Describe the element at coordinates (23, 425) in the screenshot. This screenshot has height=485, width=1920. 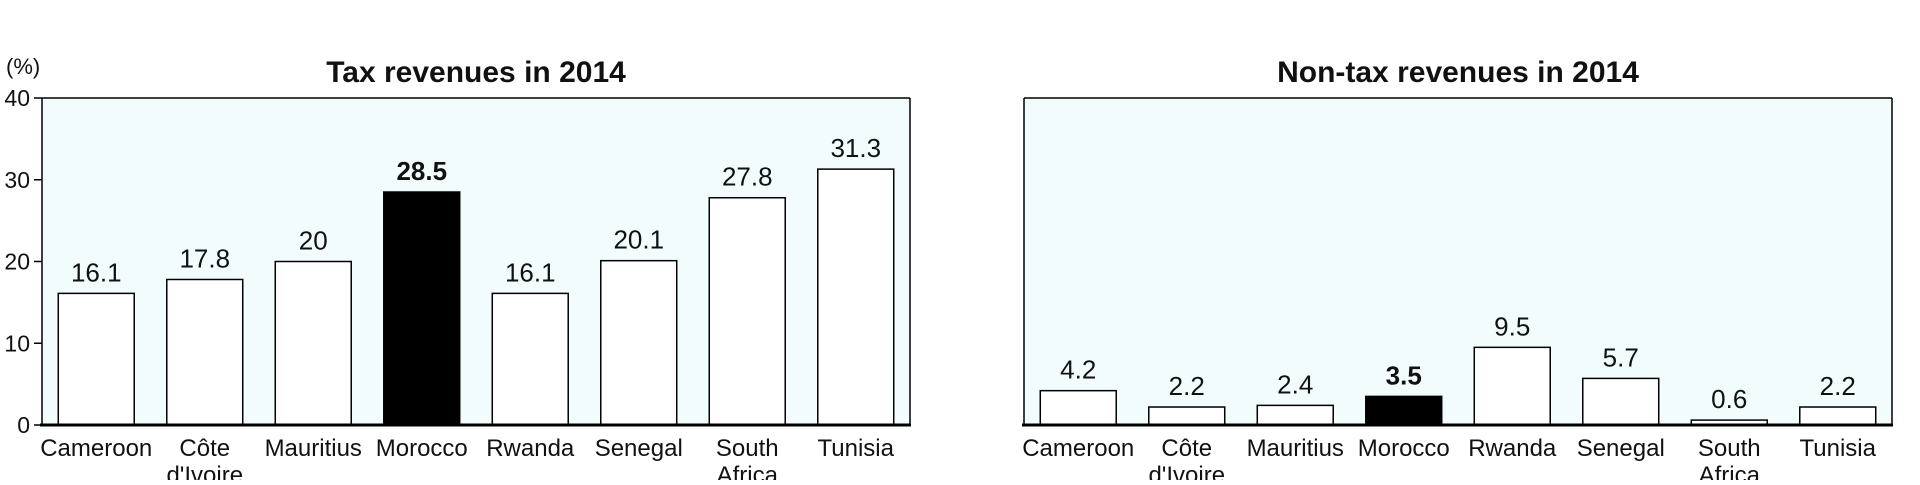
I see `chart1-y-tick-label-0: 0` at that location.